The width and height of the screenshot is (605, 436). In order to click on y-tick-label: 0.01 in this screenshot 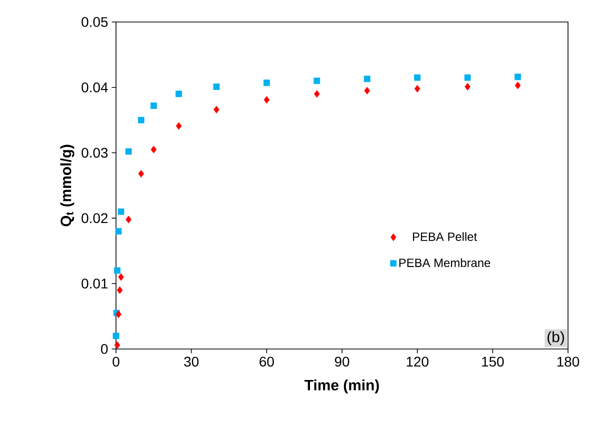, I will do `click(95, 283)`.